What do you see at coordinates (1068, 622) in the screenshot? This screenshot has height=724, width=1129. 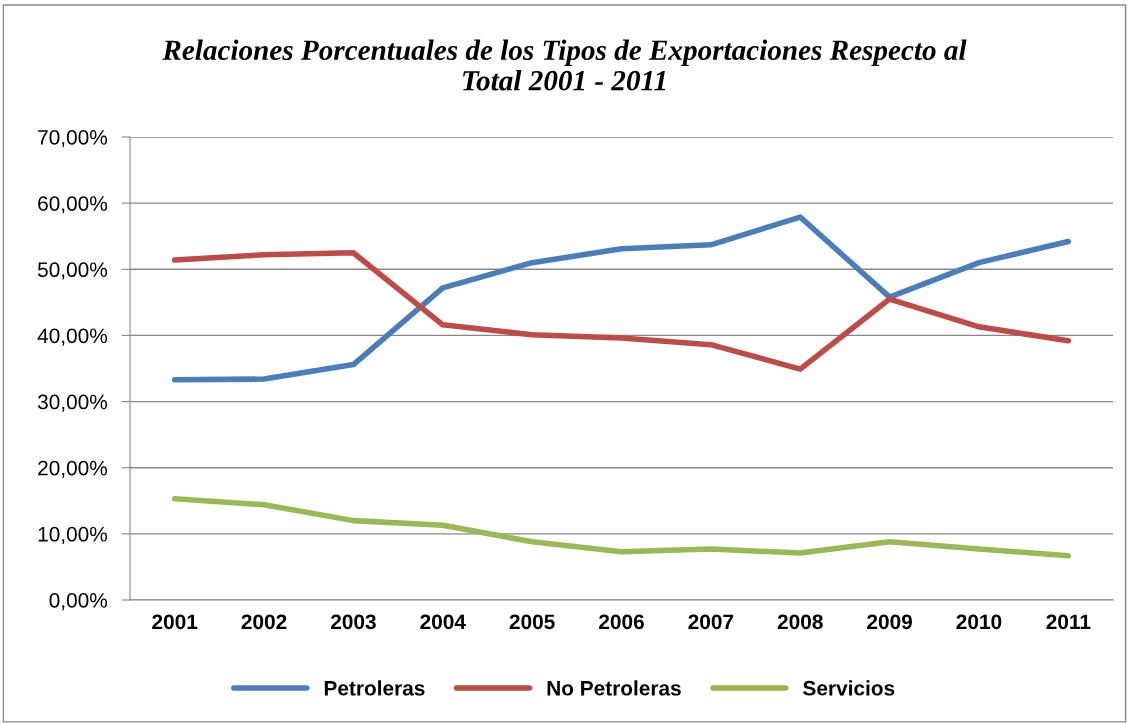 I see `x-tick-label: 2011` at bounding box center [1068, 622].